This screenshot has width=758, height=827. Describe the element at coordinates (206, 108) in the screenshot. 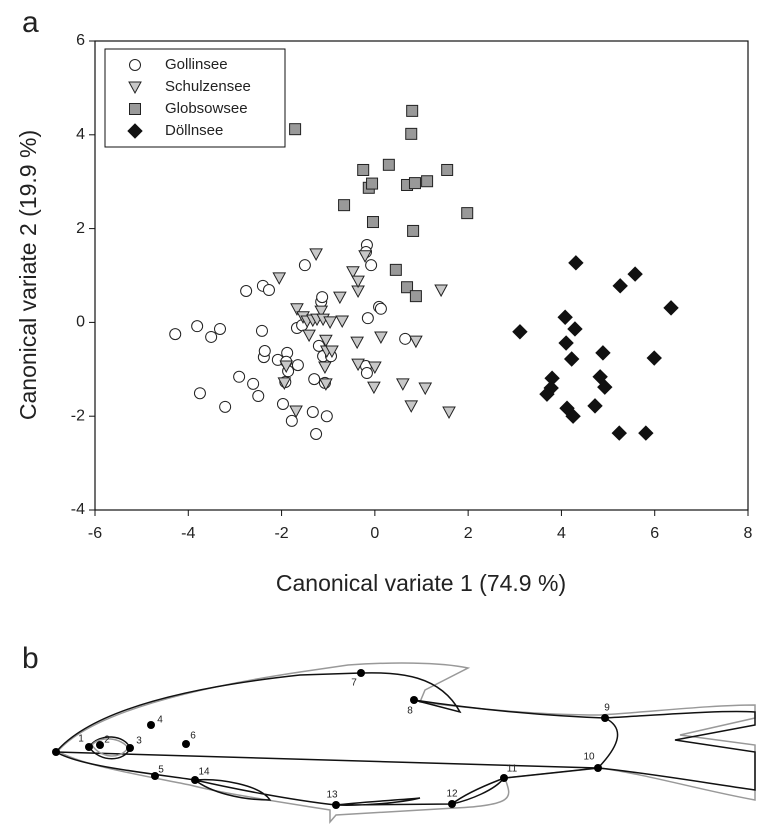

I see `legend-label: Globsowsee` at that location.